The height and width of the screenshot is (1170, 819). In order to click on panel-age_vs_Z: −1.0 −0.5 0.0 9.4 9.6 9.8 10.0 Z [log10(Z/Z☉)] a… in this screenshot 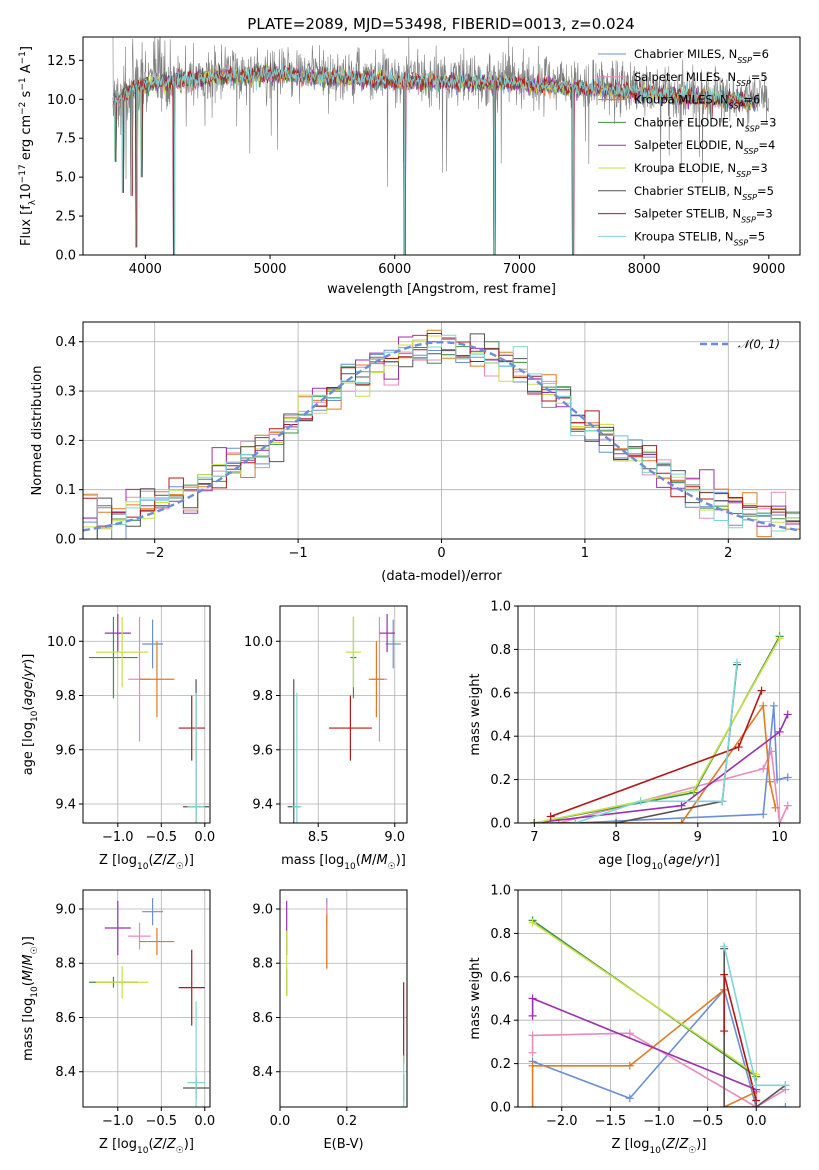, I will do `click(118, 738)`.